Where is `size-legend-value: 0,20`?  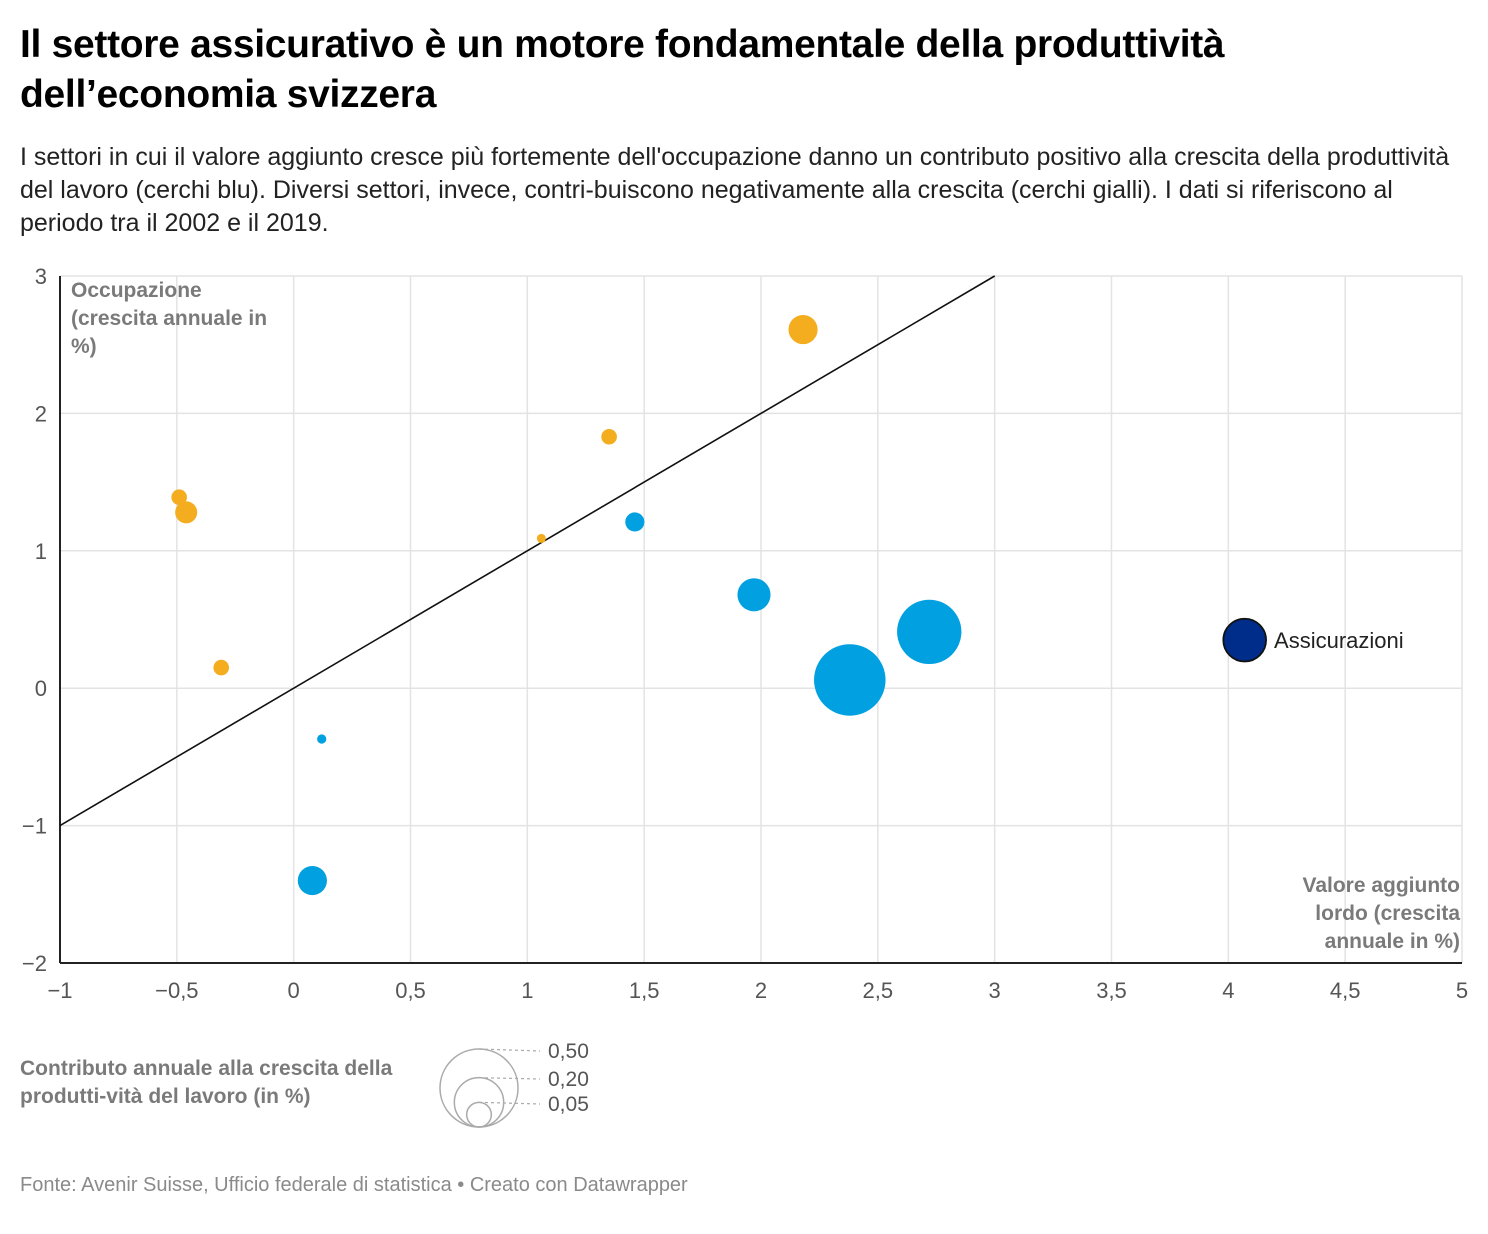 size-legend-value: 0,20 is located at coordinates (568, 1079).